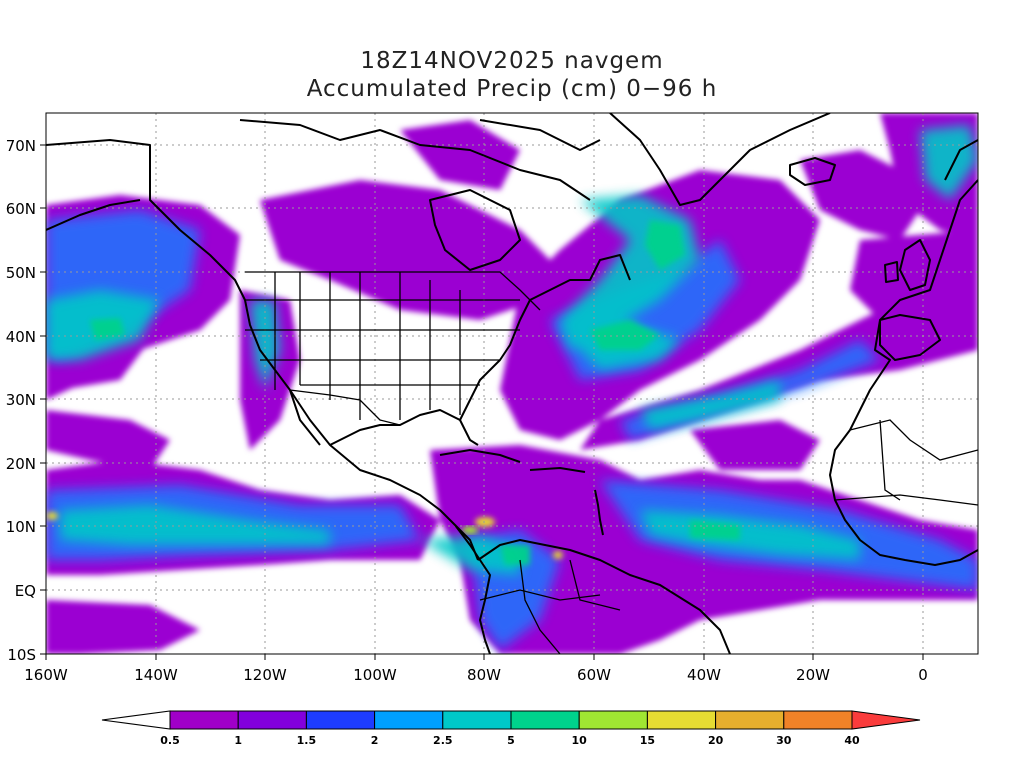  I want to click on colorbar-label: 1.5, so click(307, 740).